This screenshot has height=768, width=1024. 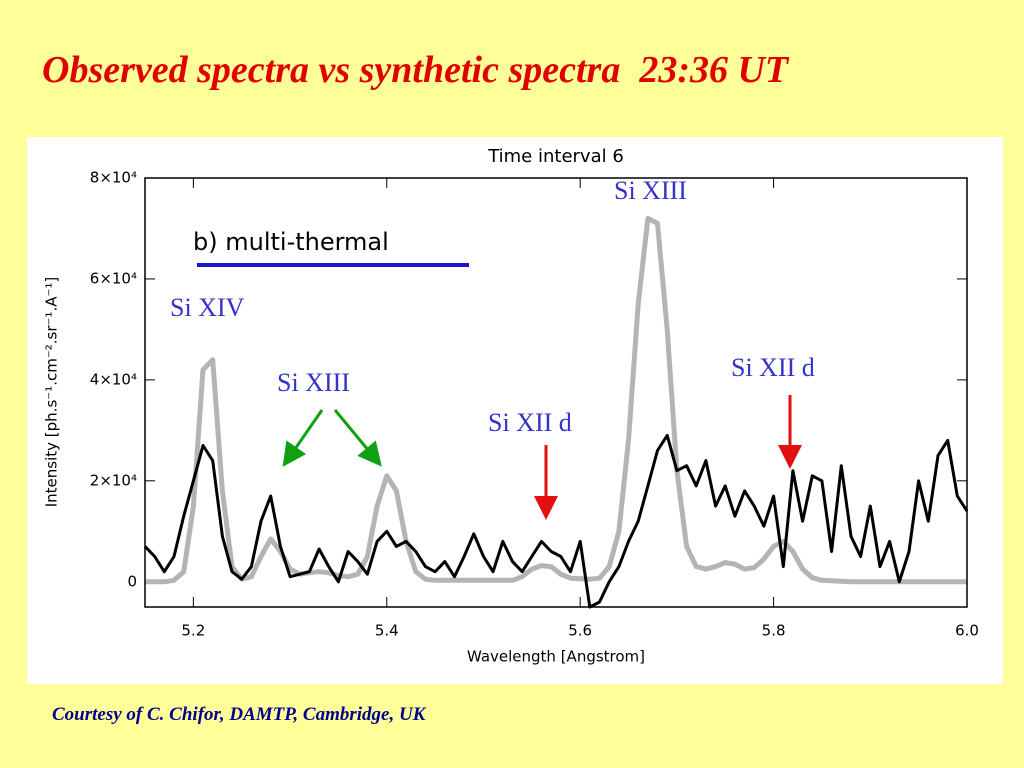 I want to click on y-tick-label: 4×10⁴, so click(x=113, y=379).